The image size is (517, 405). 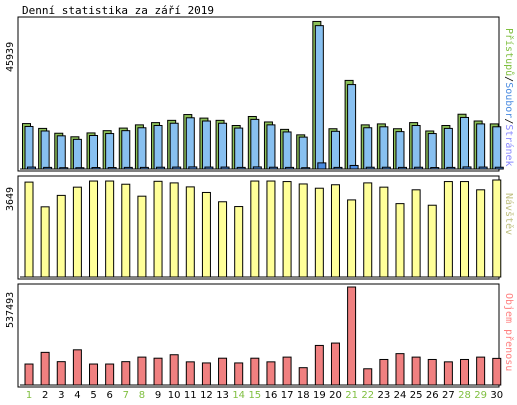 What do you see at coordinates (118, 10) in the screenshot?
I see `chart-title: Denní statistika za září 2019` at bounding box center [118, 10].